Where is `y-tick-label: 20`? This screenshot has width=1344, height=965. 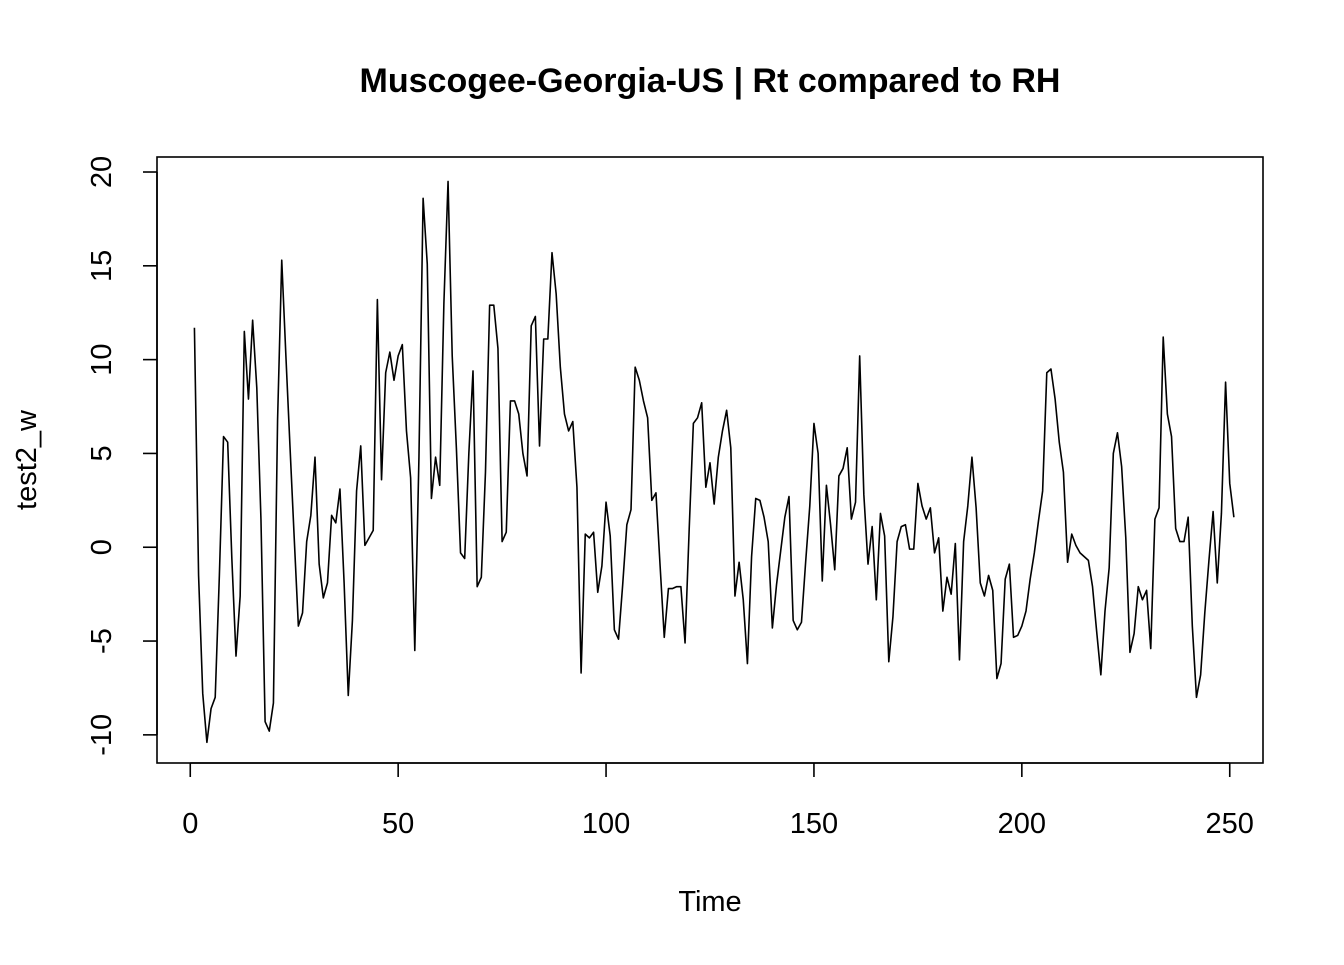 y-tick-label: 20 is located at coordinates (102, 172).